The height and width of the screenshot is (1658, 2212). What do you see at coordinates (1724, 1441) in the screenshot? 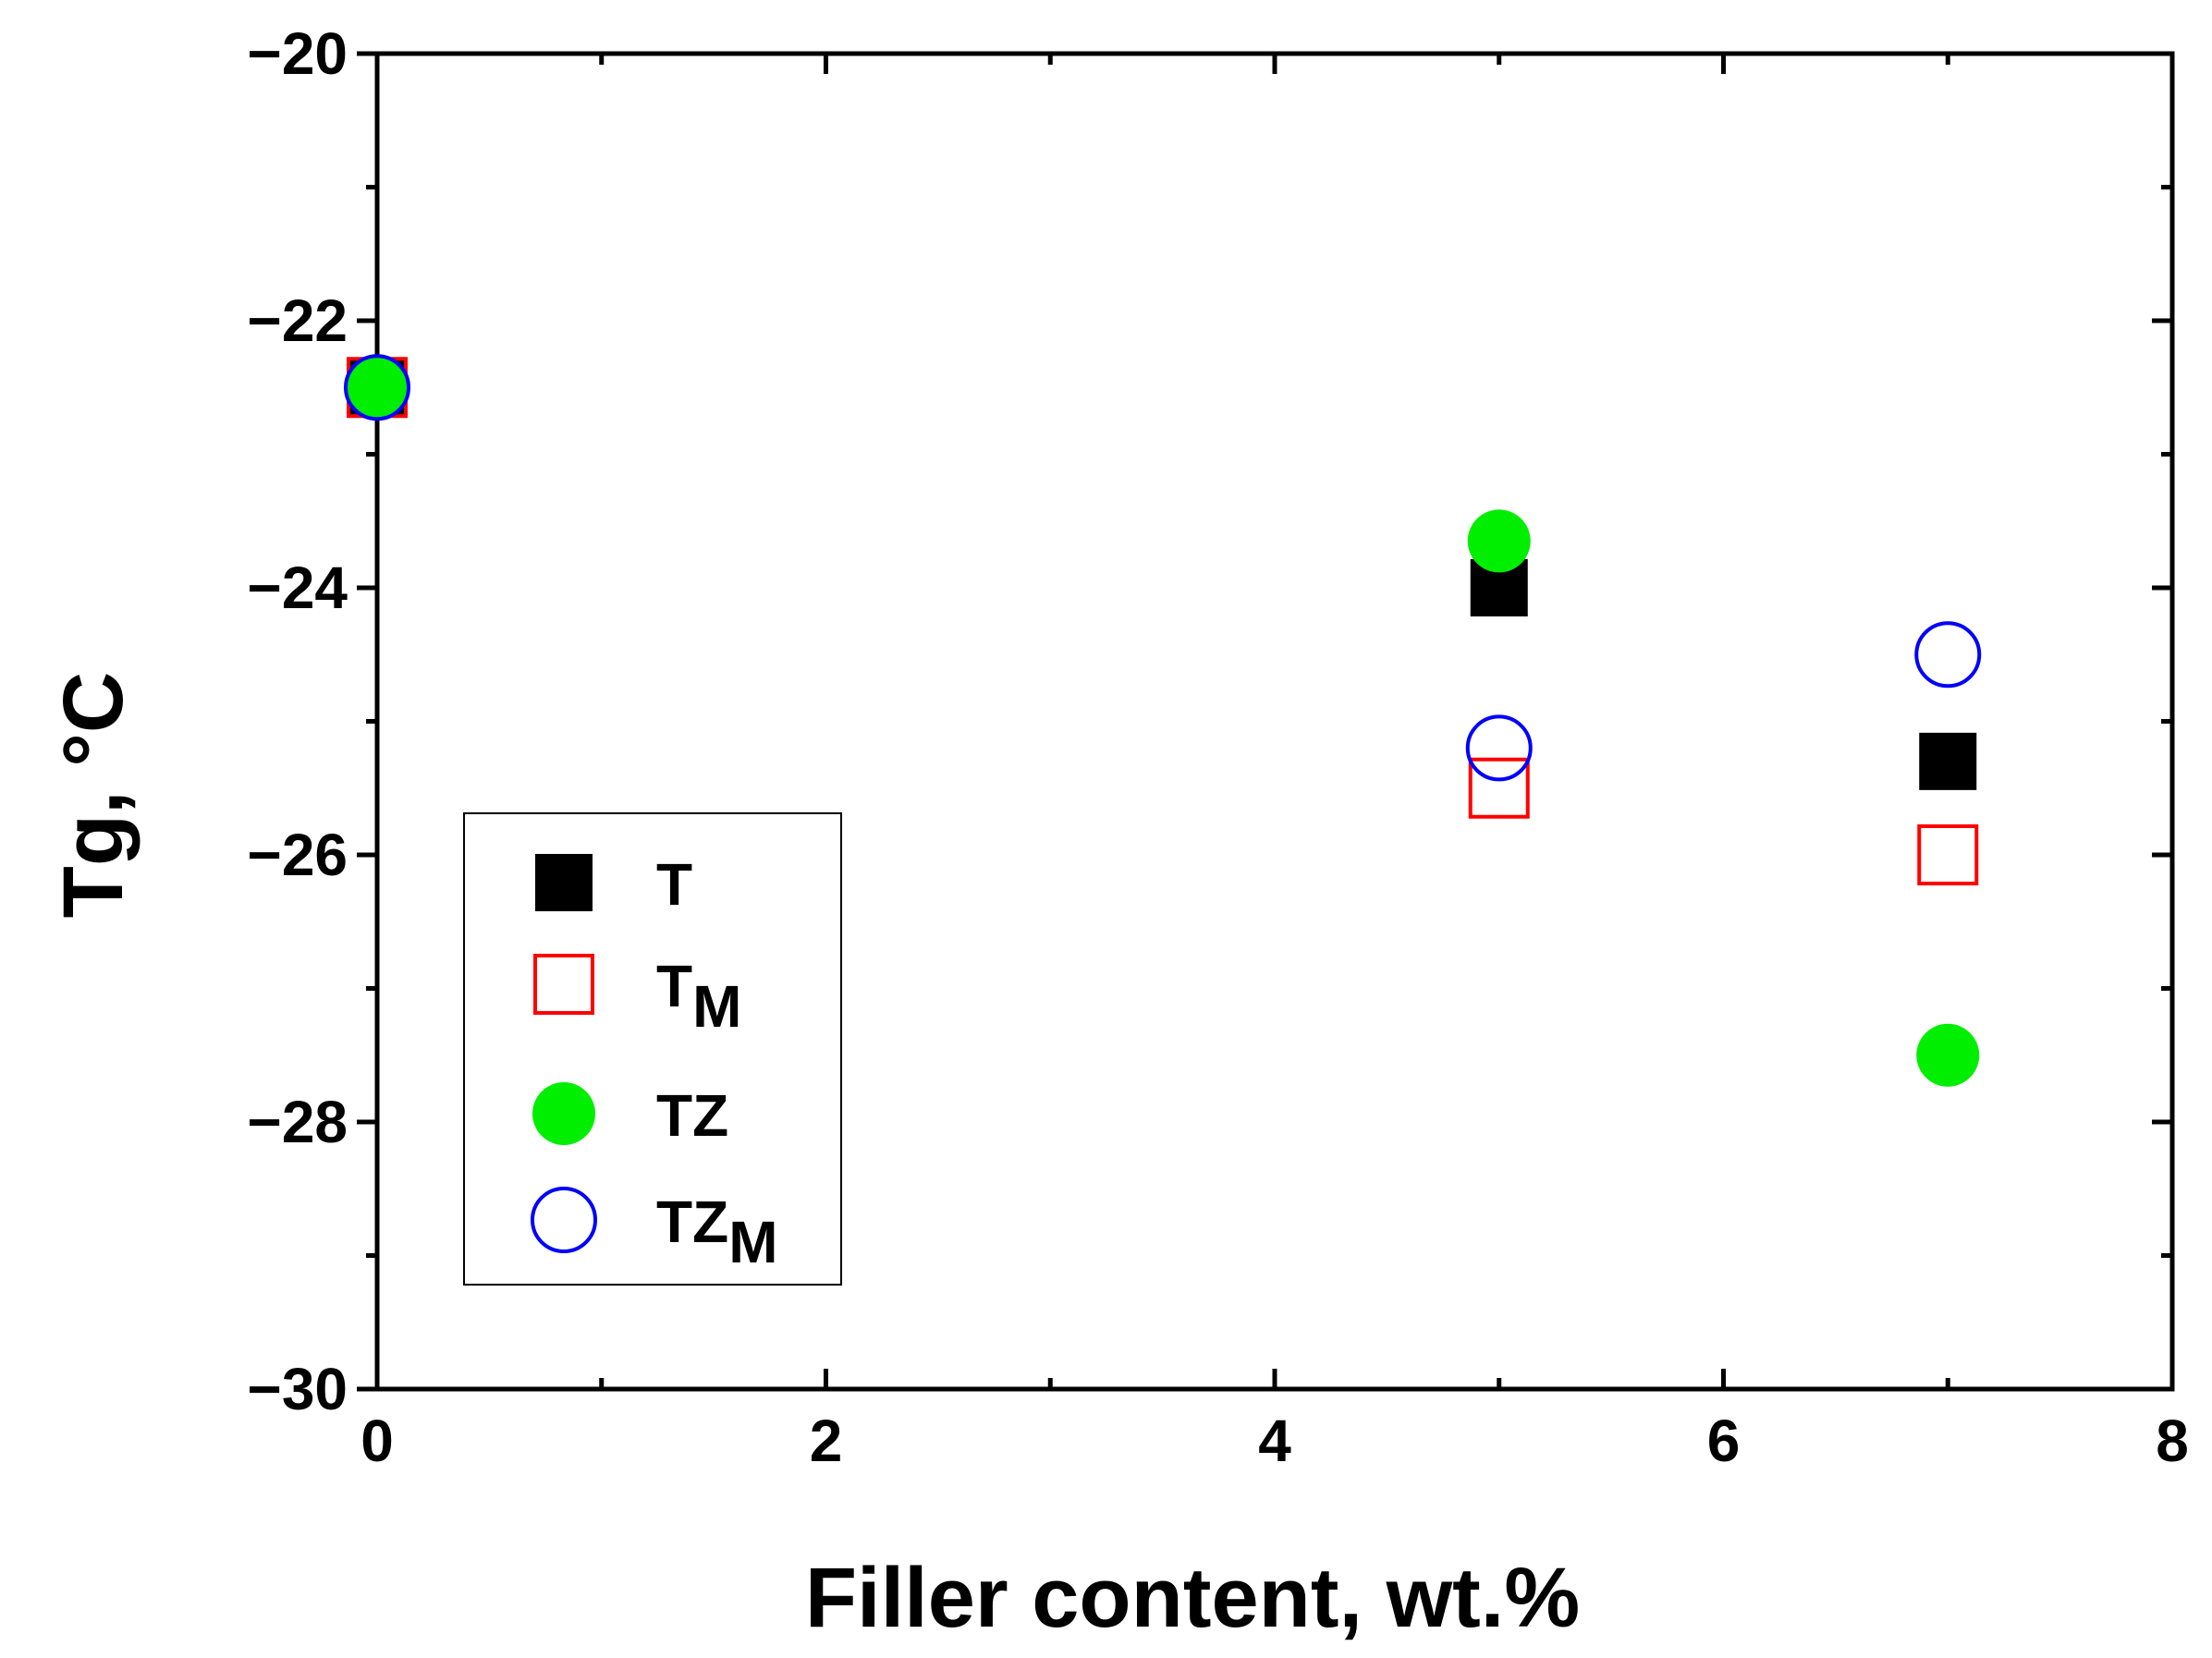
I see `x-tick-label: 6` at bounding box center [1724, 1441].